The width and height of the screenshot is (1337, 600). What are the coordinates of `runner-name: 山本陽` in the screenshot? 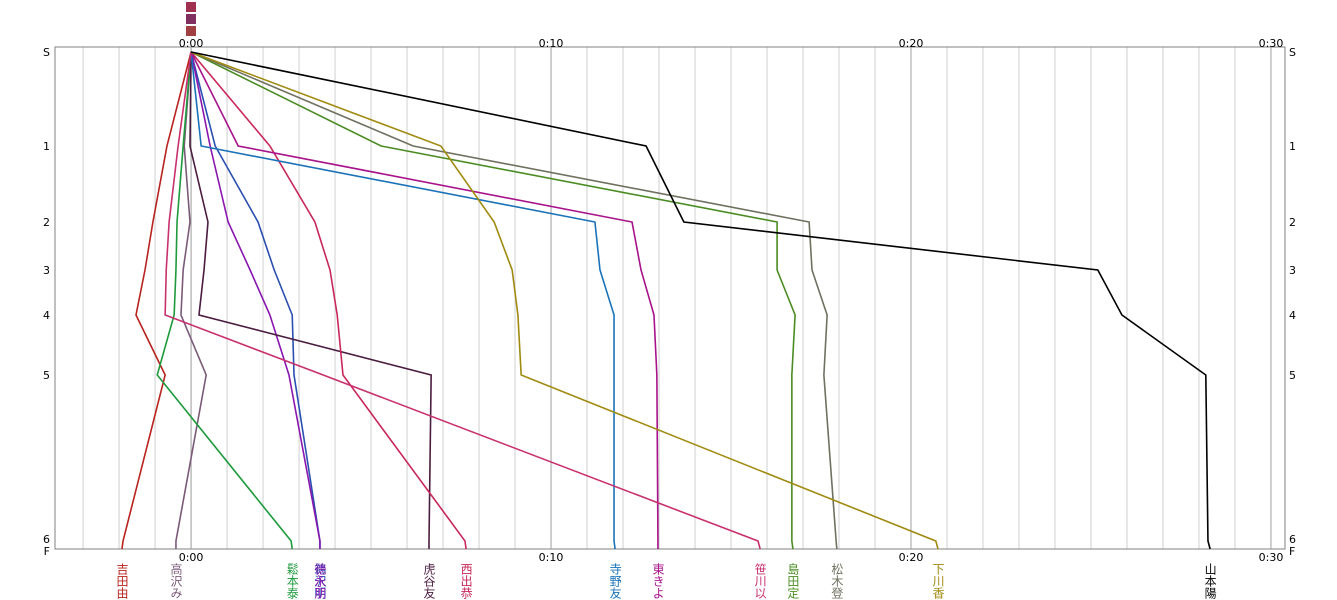 It's located at (1210, 581).